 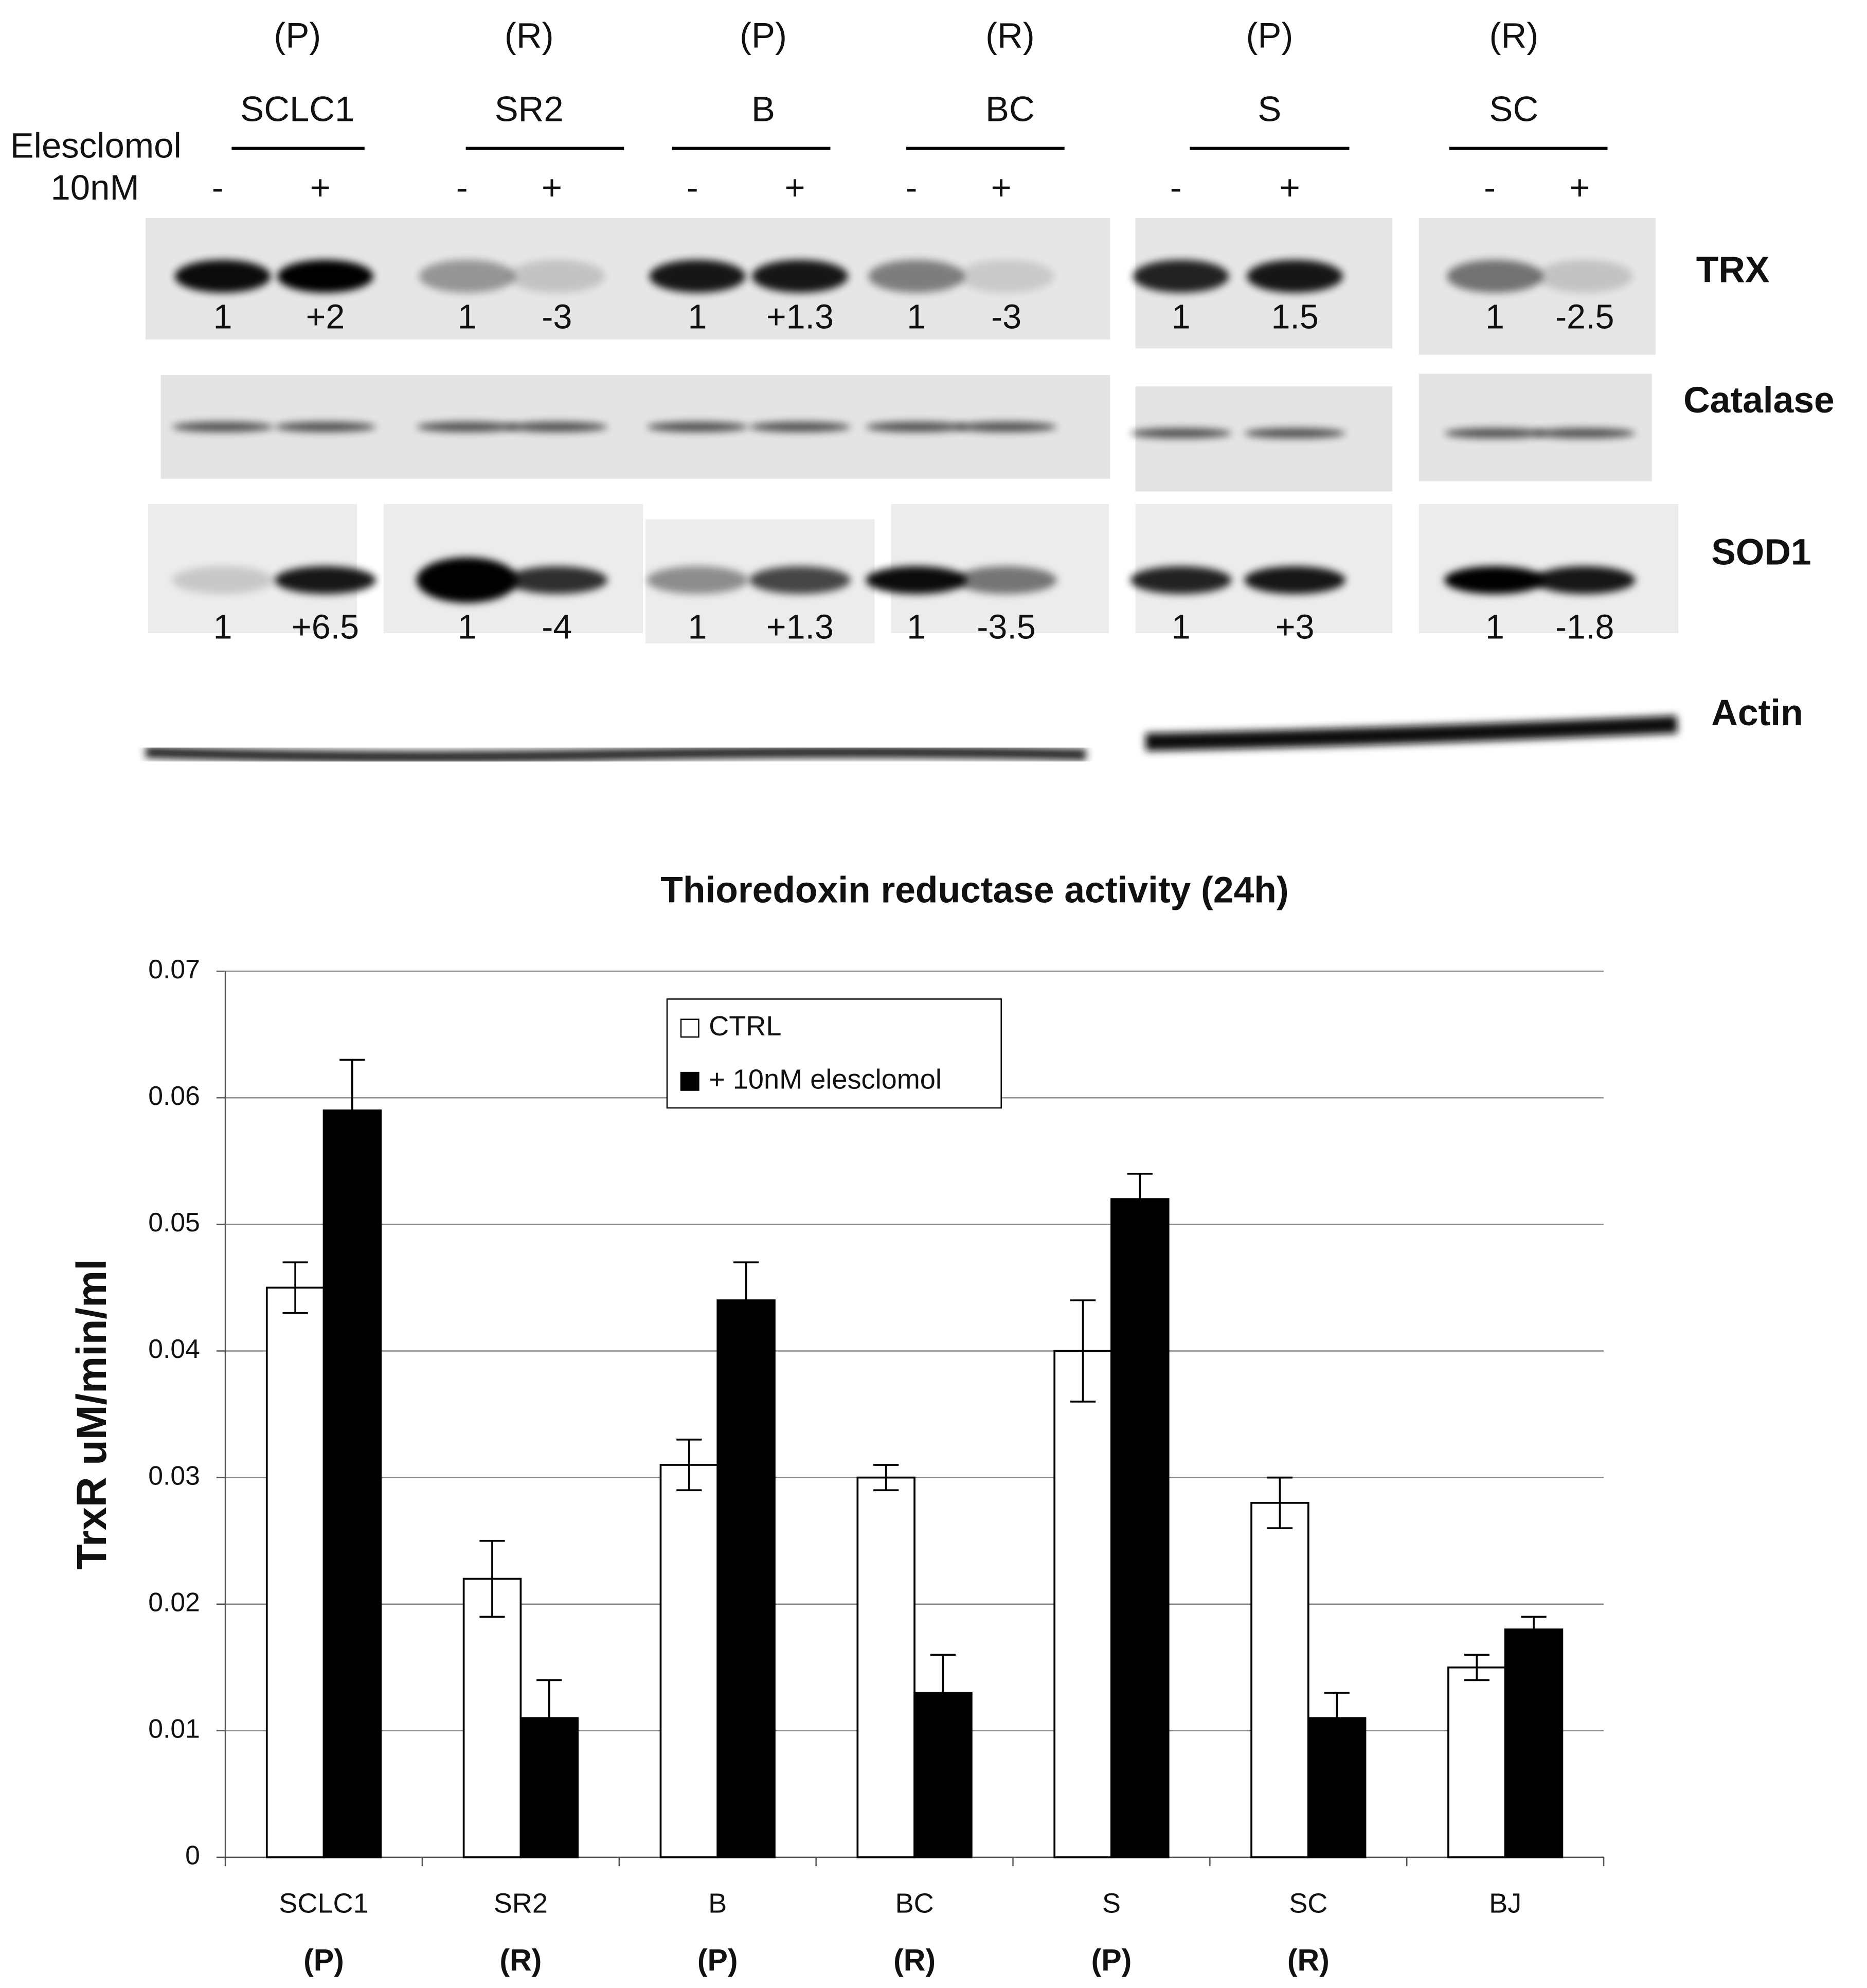 What do you see at coordinates (174, 969) in the screenshot?
I see `y-tick-label: 0.07` at bounding box center [174, 969].